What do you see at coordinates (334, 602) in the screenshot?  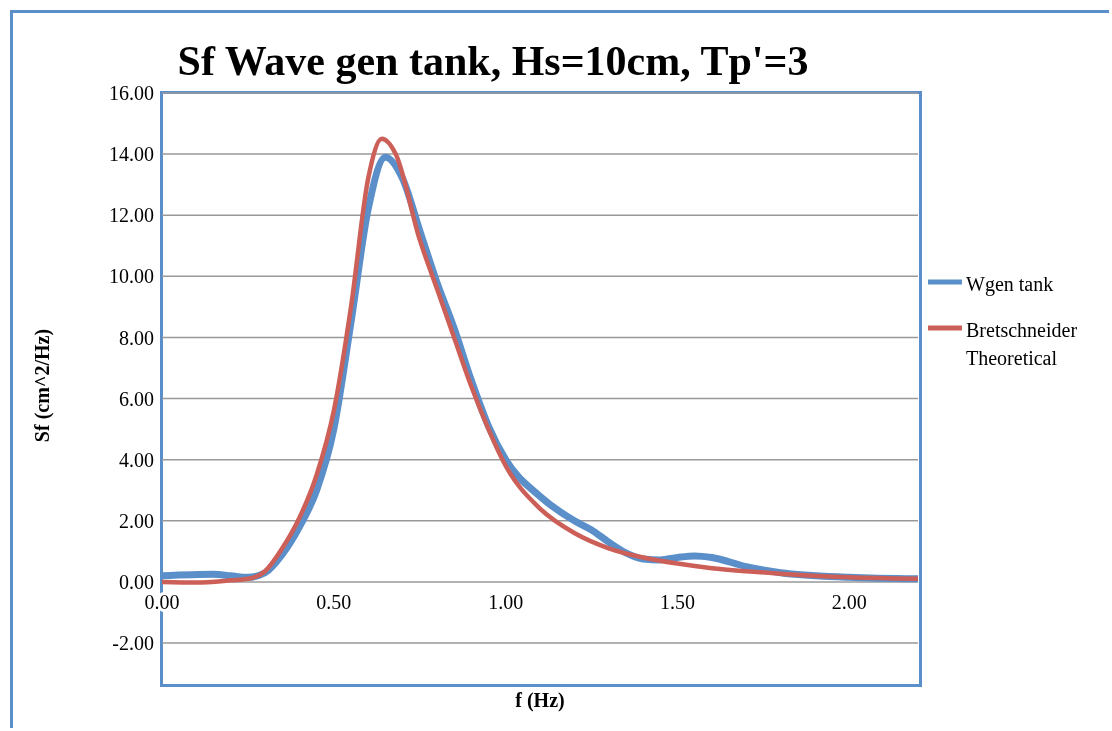 I see `x-tick-label: 0.50` at bounding box center [334, 602].